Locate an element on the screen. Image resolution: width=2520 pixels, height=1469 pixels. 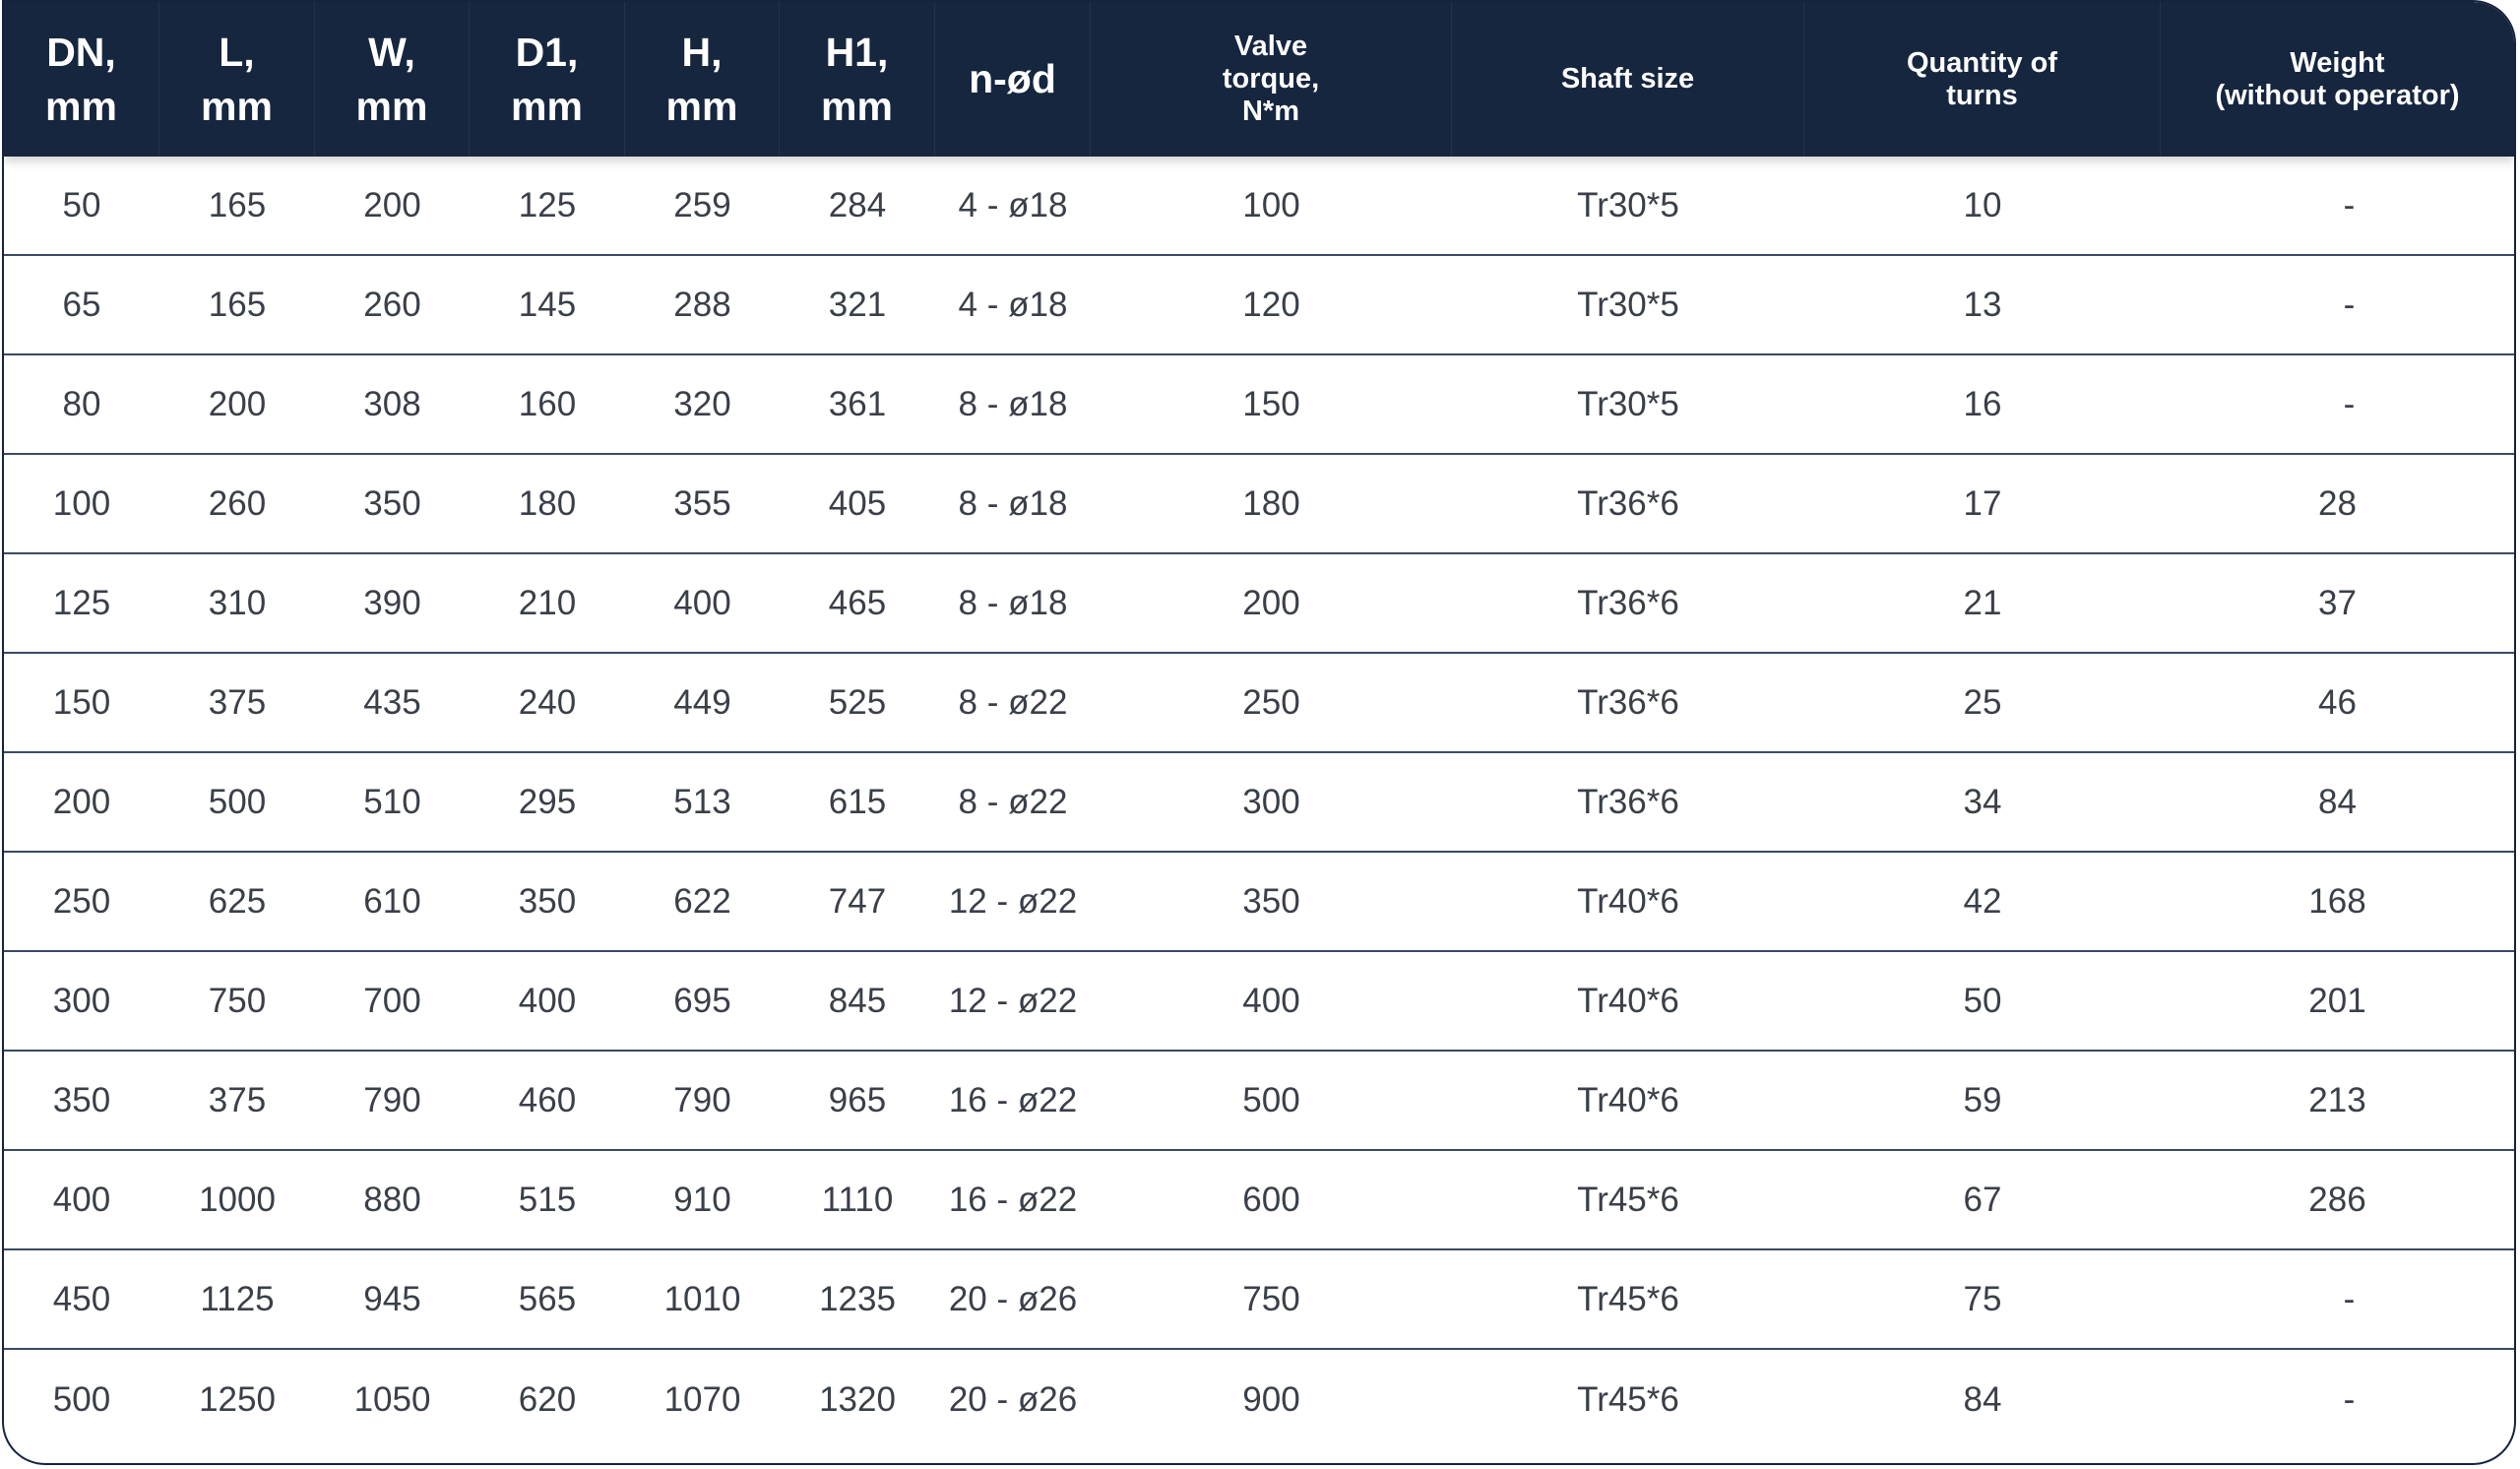
cell-h: 288 is located at coordinates (702, 304).